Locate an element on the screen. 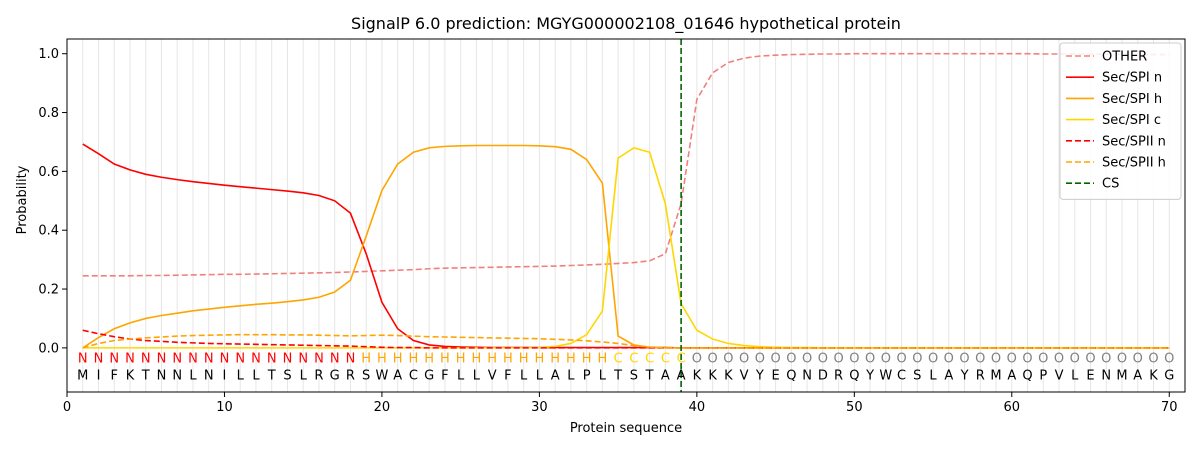 The width and height of the screenshot is (1200, 450). residue-letter: A is located at coordinates (1137, 375).